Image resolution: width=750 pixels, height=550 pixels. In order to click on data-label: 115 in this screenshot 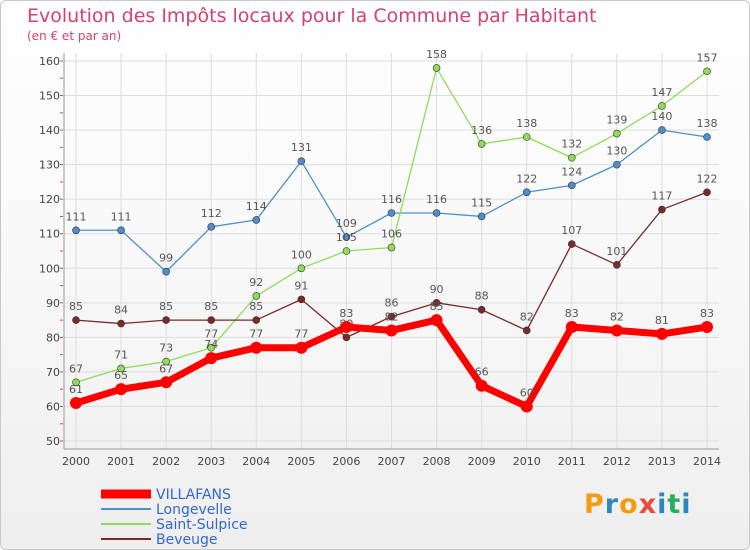, I will do `click(481, 202)`.